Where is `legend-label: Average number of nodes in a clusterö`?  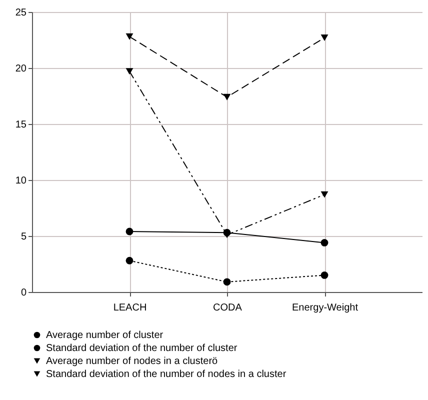 legend-label: Average number of nodes in a clusterö is located at coordinates (132, 361).